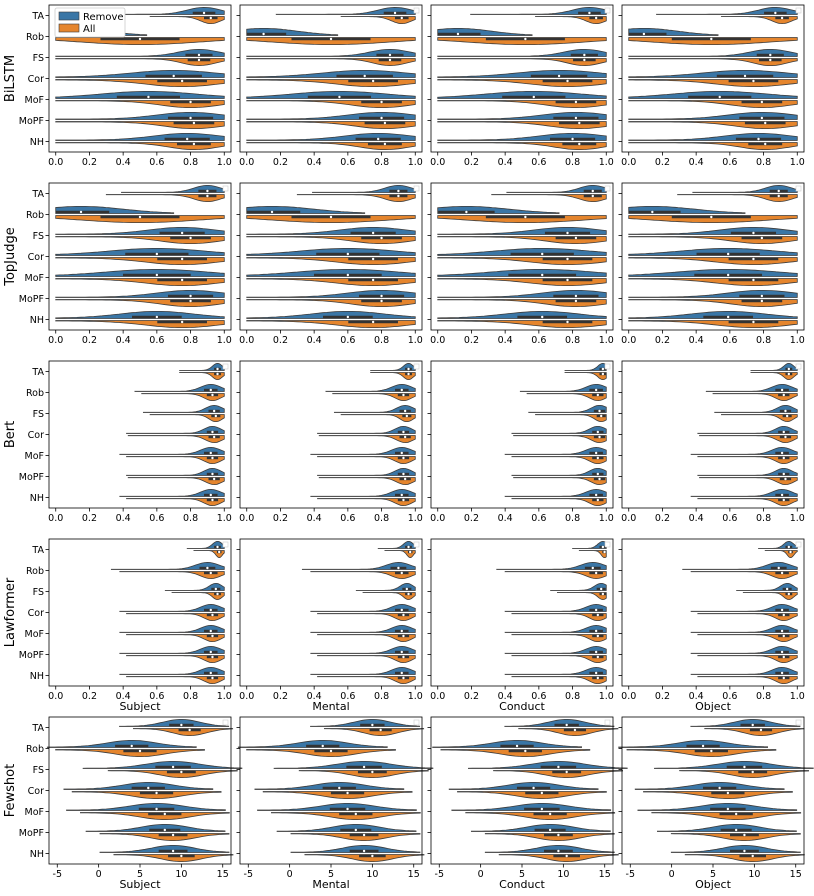  Describe the element at coordinates (181, 874) in the screenshot. I see `x-tick-label: 10` at that location.